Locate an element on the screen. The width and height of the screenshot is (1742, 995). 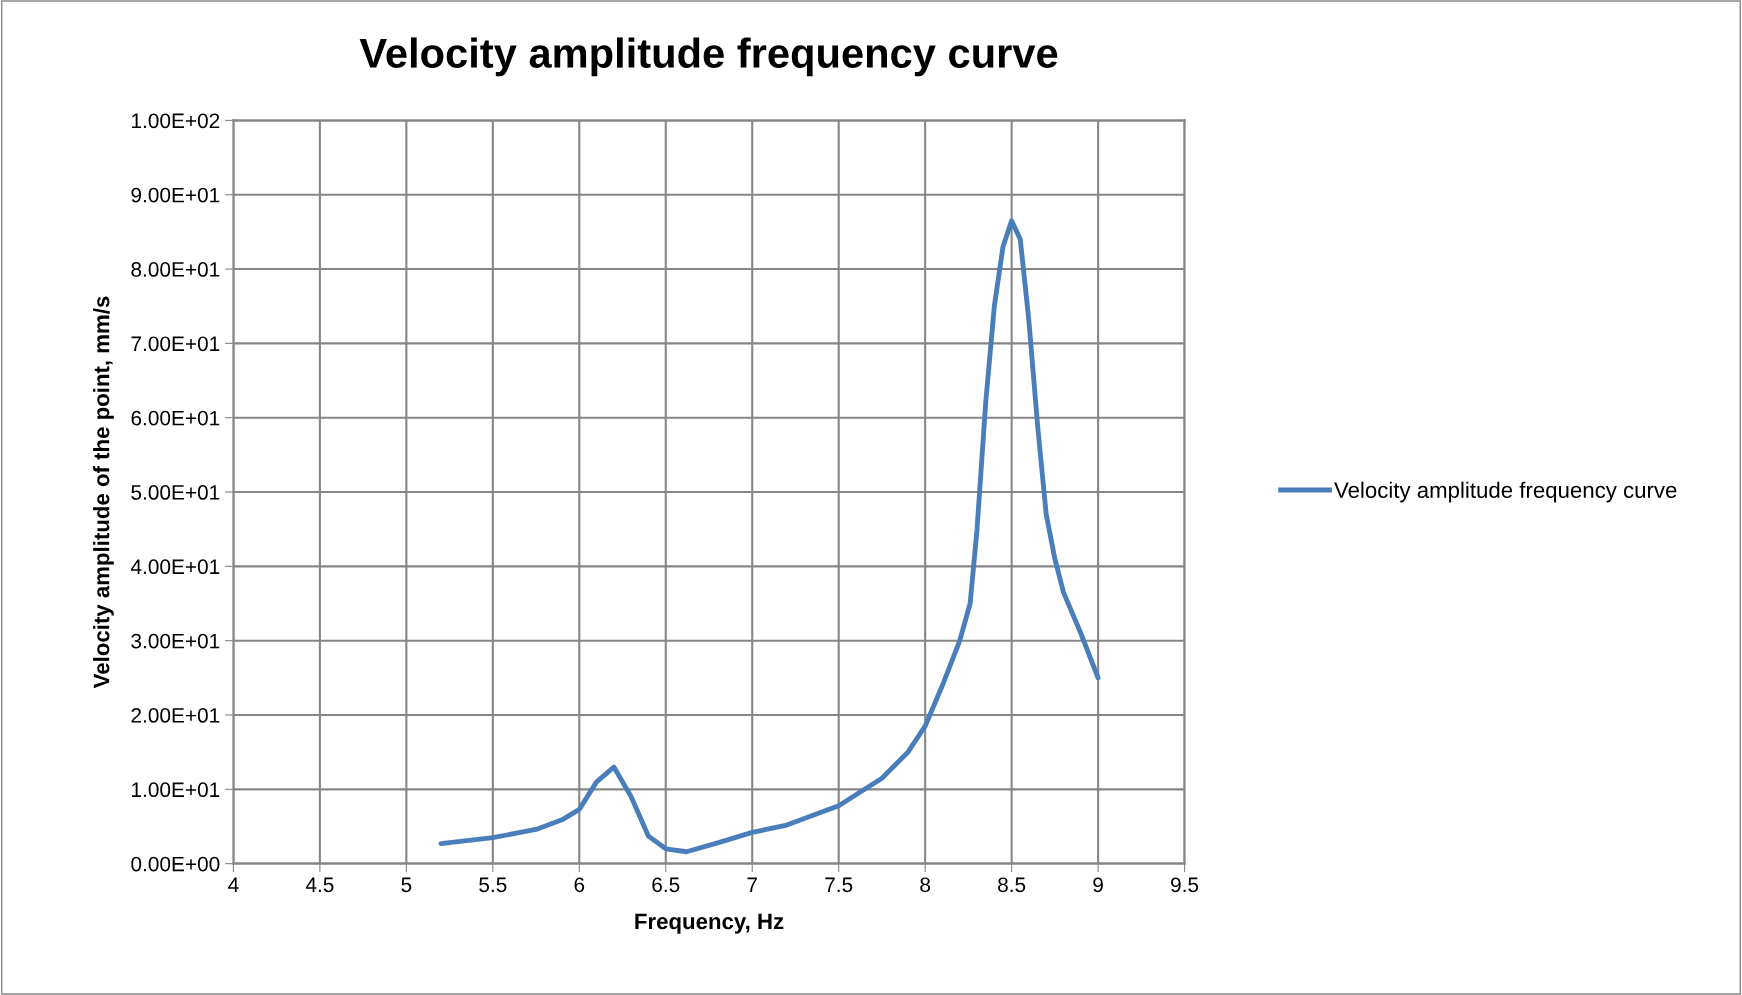
y-tick-label: 2.00E+01 is located at coordinates (175, 715).